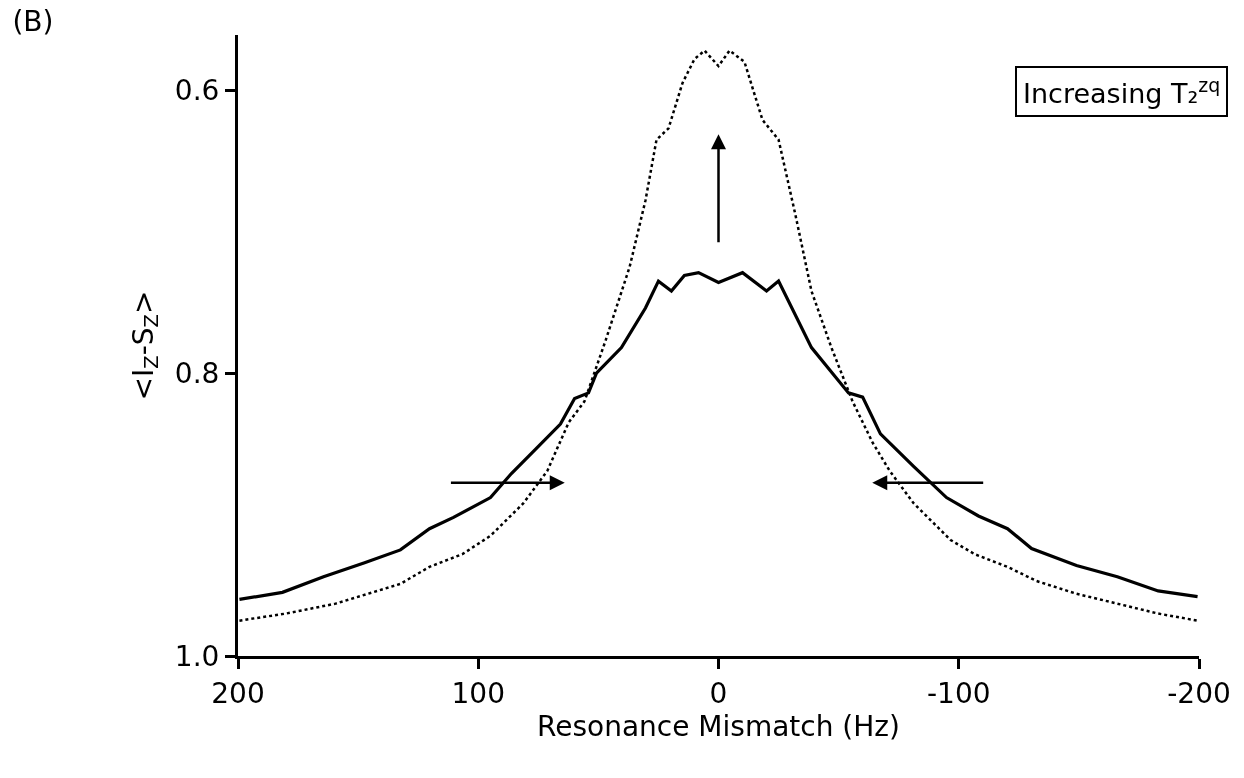  Describe the element at coordinates (478, 693) in the screenshot. I see `x-tick-label: 100` at that location.